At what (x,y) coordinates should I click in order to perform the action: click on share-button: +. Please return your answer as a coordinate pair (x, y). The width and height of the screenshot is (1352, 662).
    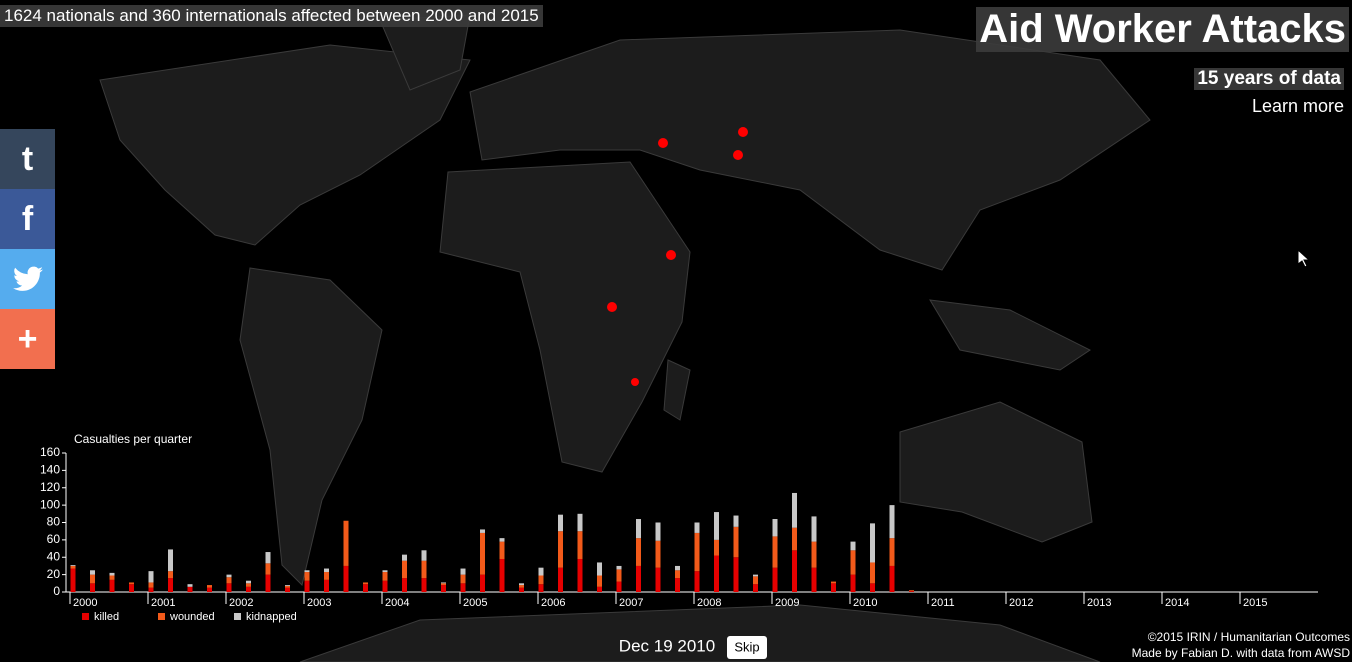
    Looking at the image, I should click on (27, 339).